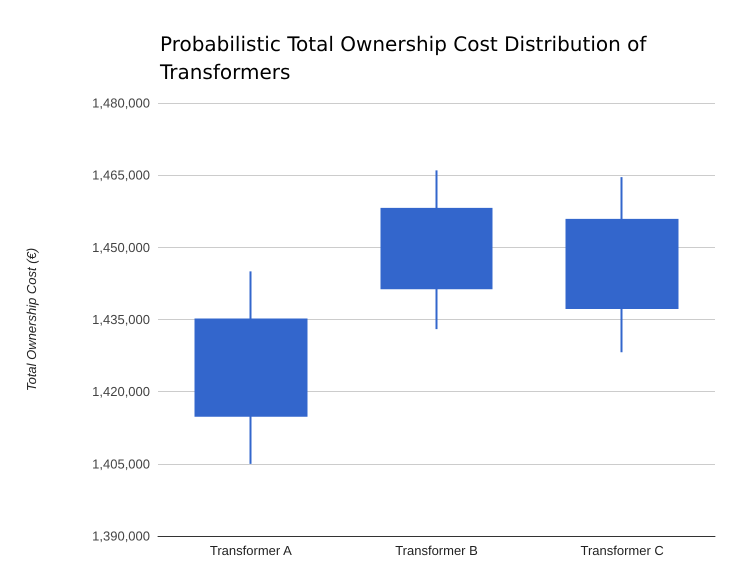 Image resolution: width=731 pixels, height=571 pixels. Describe the element at coordinates (121, 464) in the screenshot. I see `y-tick-label: 1,405,000` at that location.